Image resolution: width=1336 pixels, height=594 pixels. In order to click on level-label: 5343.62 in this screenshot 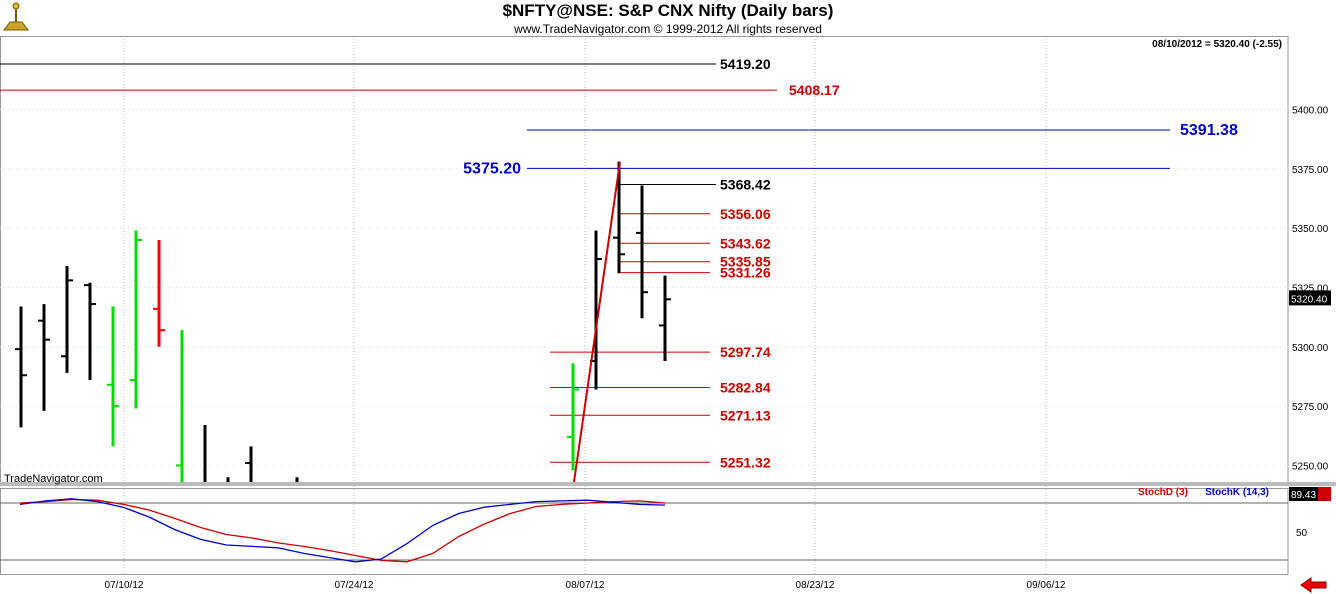, I will do `click(745, 243)`.